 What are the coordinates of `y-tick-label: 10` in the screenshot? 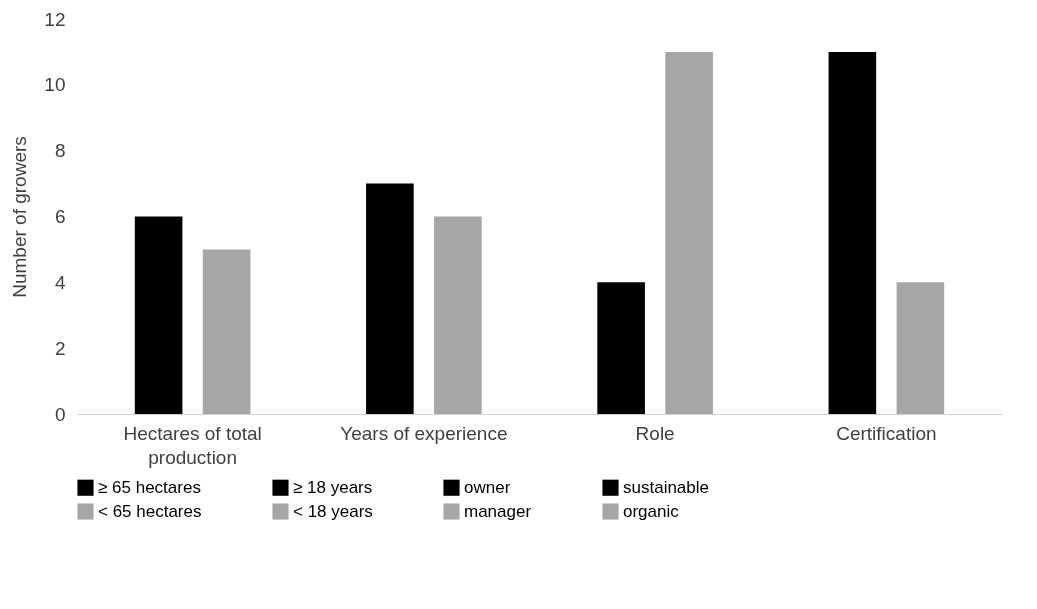 It's located at (55, 85).